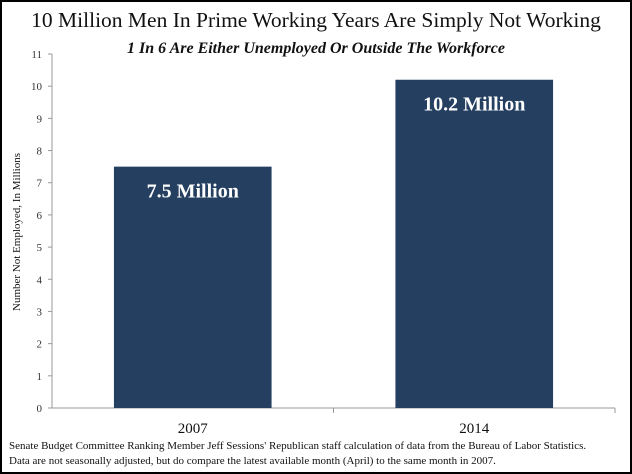 The width and height of the screenshot is (632, 474). What do you see at coordinates (192, 287) in the screenshot?
I see `bar-2007` at bounding box center [192, 287].